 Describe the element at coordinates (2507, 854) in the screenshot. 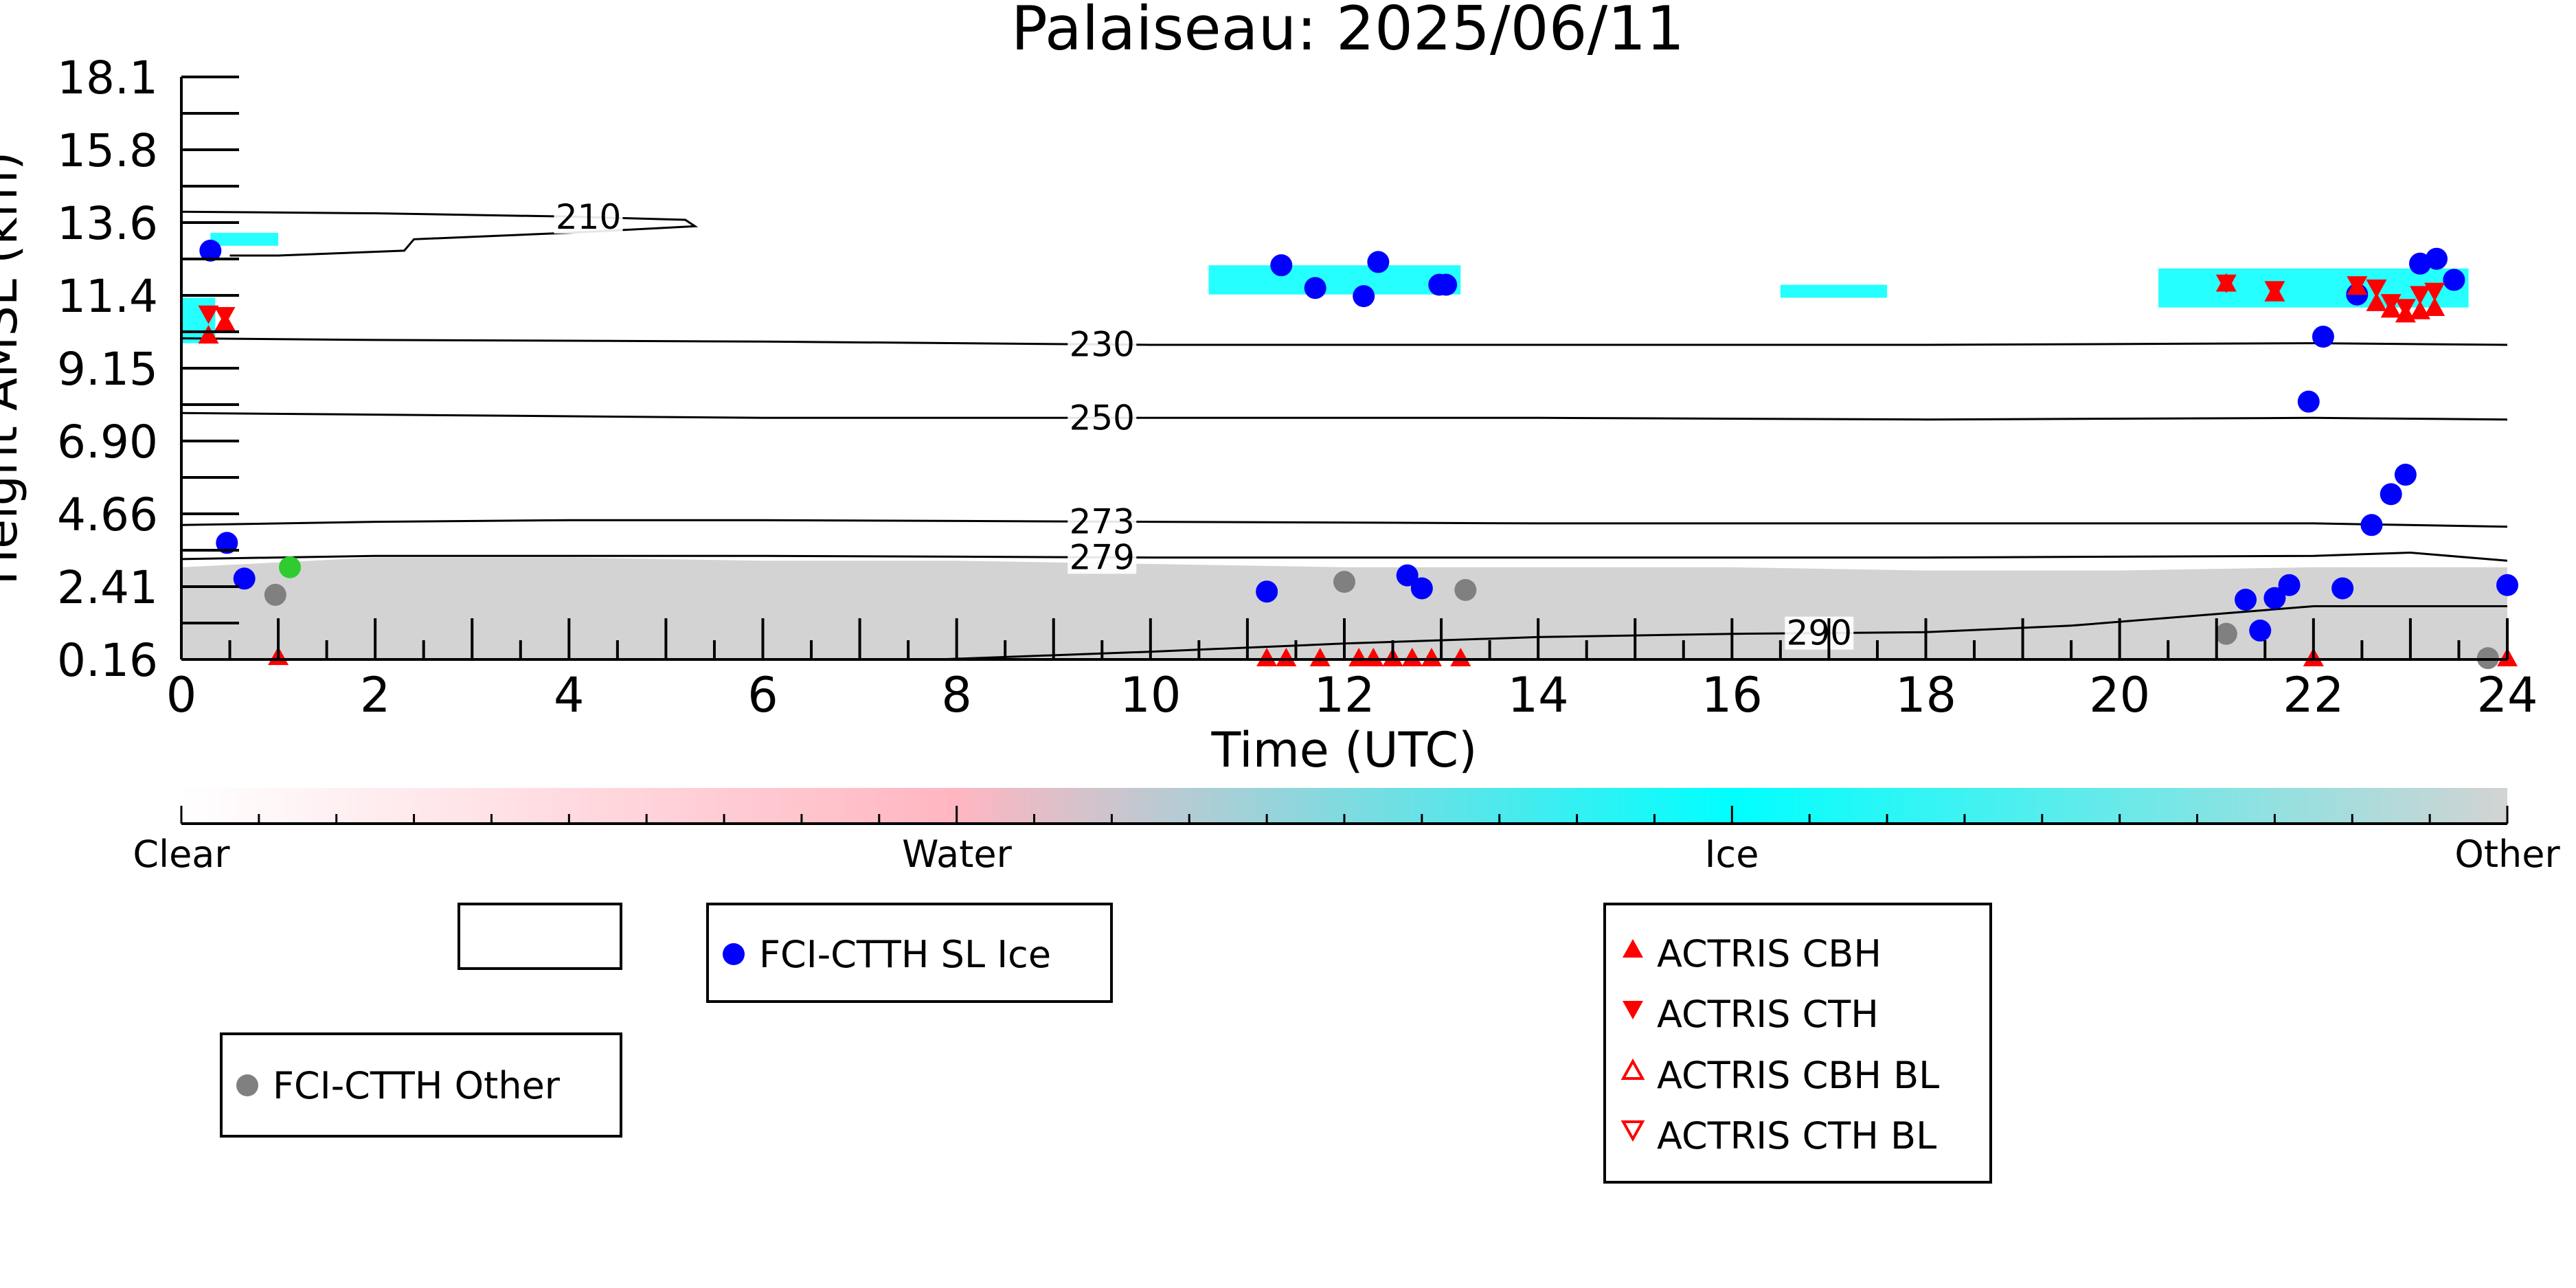

I see `colorbar-label-other: Other` at that location.